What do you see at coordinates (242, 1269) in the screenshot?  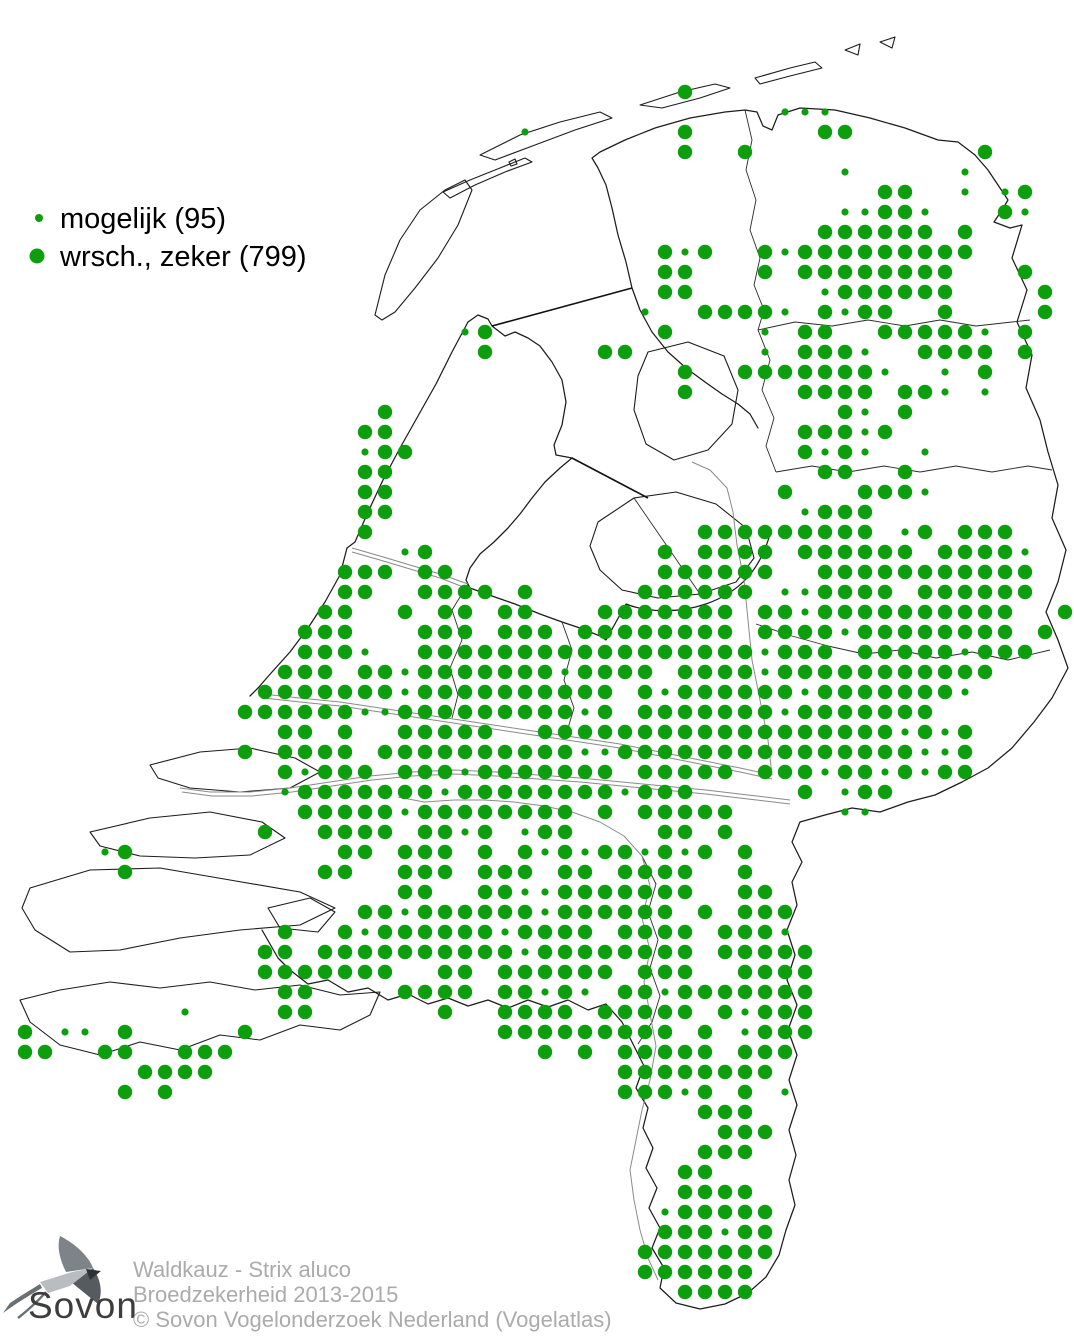 I see `caption-species: Waldkauz - Strix aluco` at bounding box center [242, 1269].